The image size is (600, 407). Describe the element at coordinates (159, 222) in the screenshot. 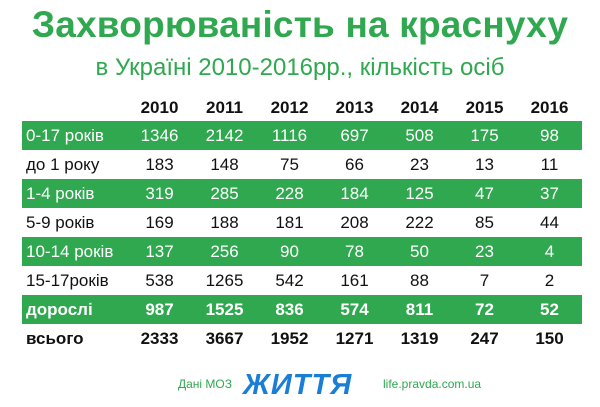

I see `table-cell: 169` at that location.